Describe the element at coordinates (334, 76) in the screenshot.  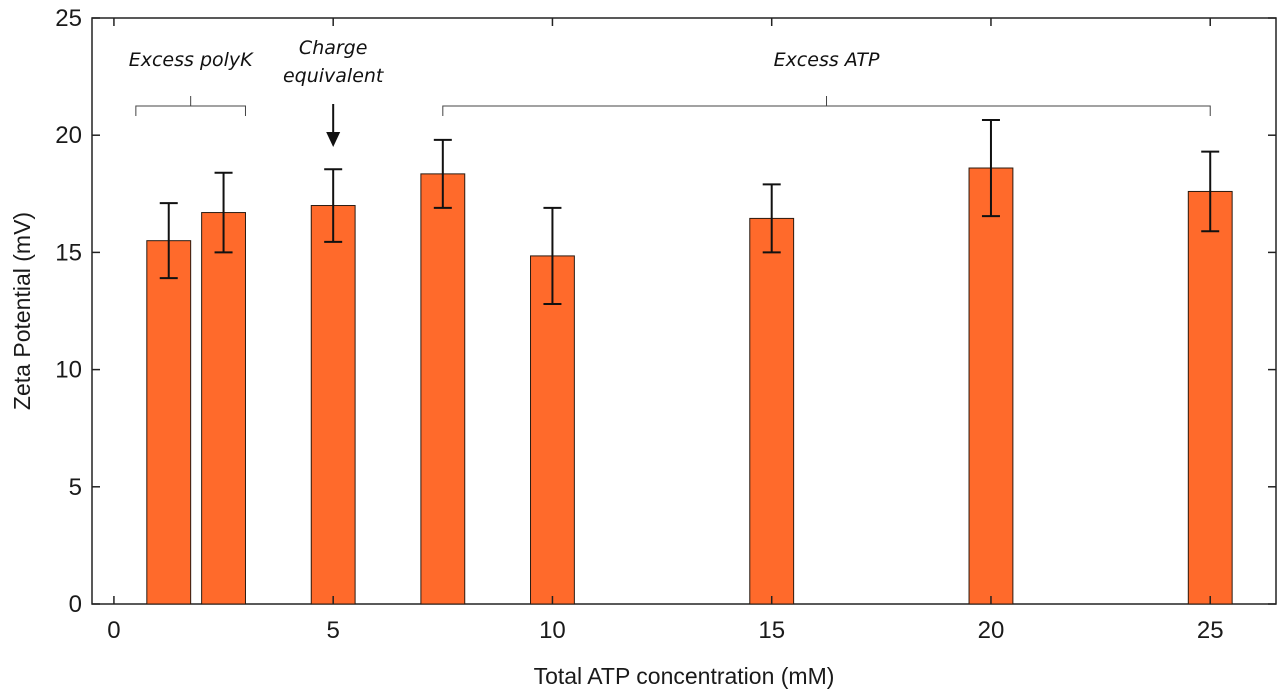
I see `annotation-label: equivalent` at that location.